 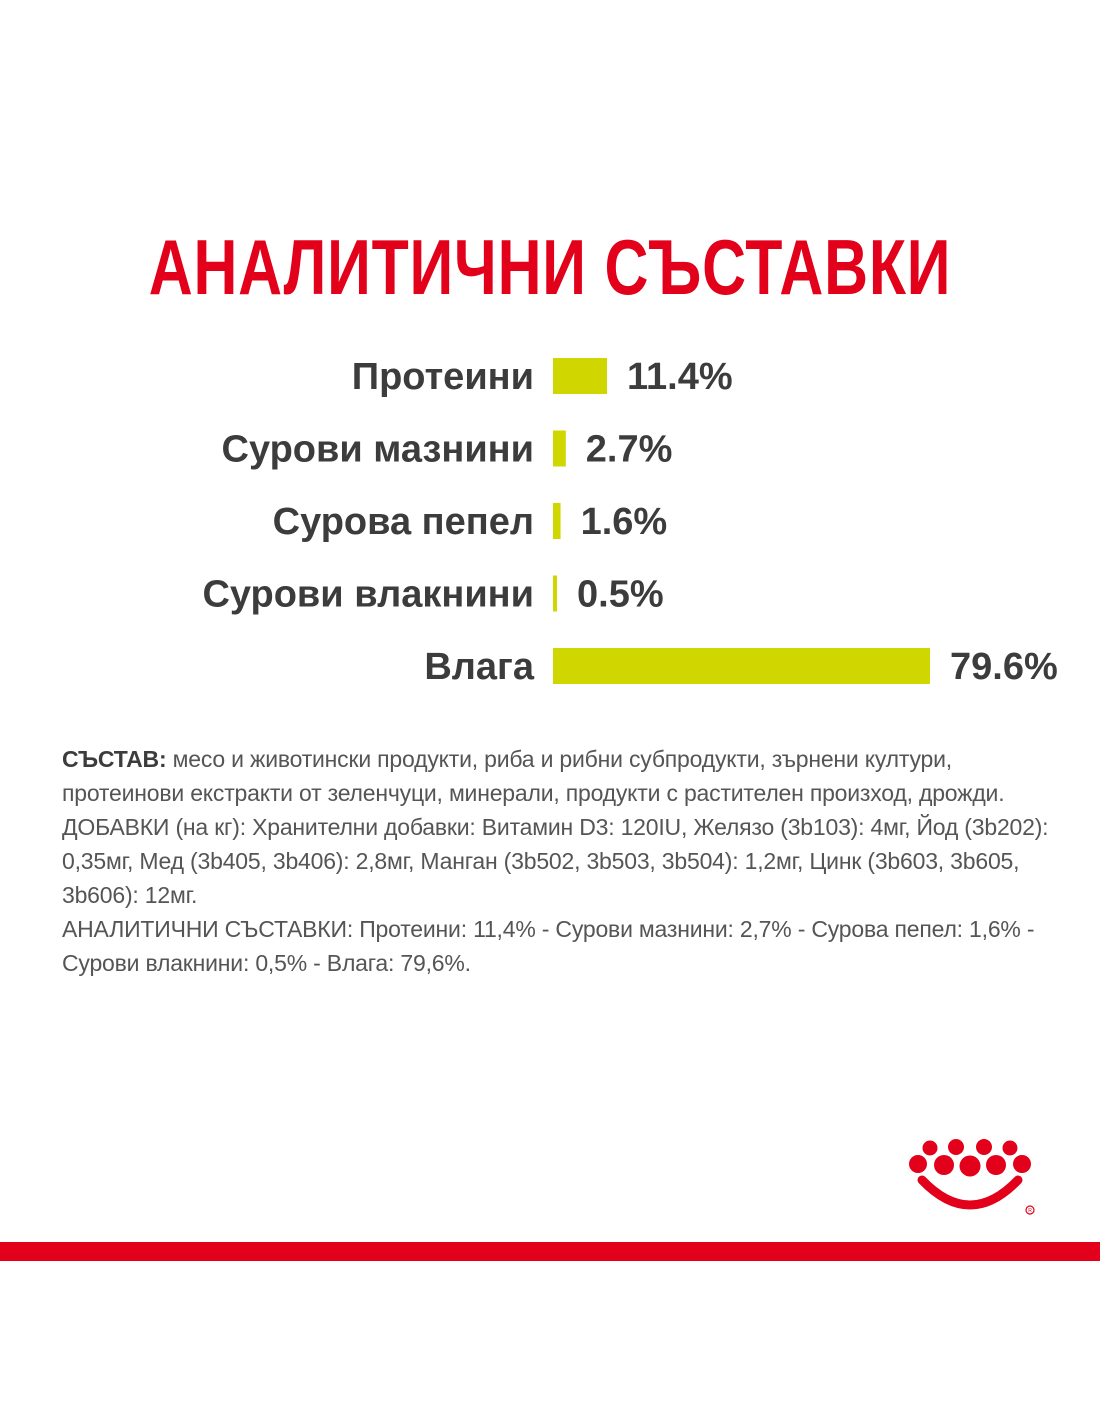 What do you see at coordinates (378, 450) in the screenshot?
I see `bar-category-label: Сурови мазнини` at bounding box center [378, 450].